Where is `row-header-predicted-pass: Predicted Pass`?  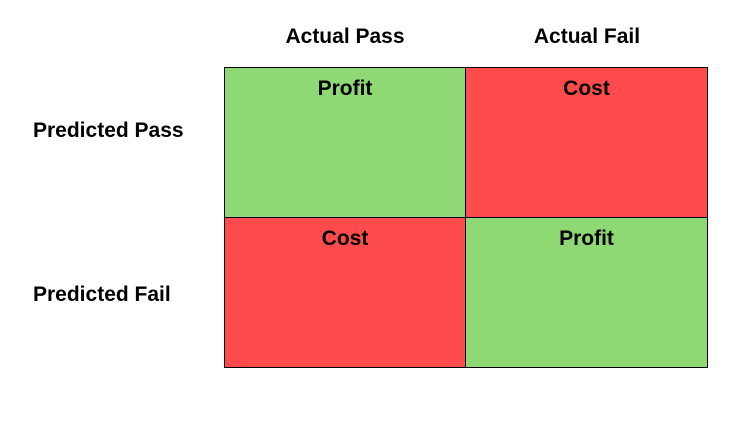
row-header-predicted-pass: Predicted Pass is located at coordinates (108, 130).